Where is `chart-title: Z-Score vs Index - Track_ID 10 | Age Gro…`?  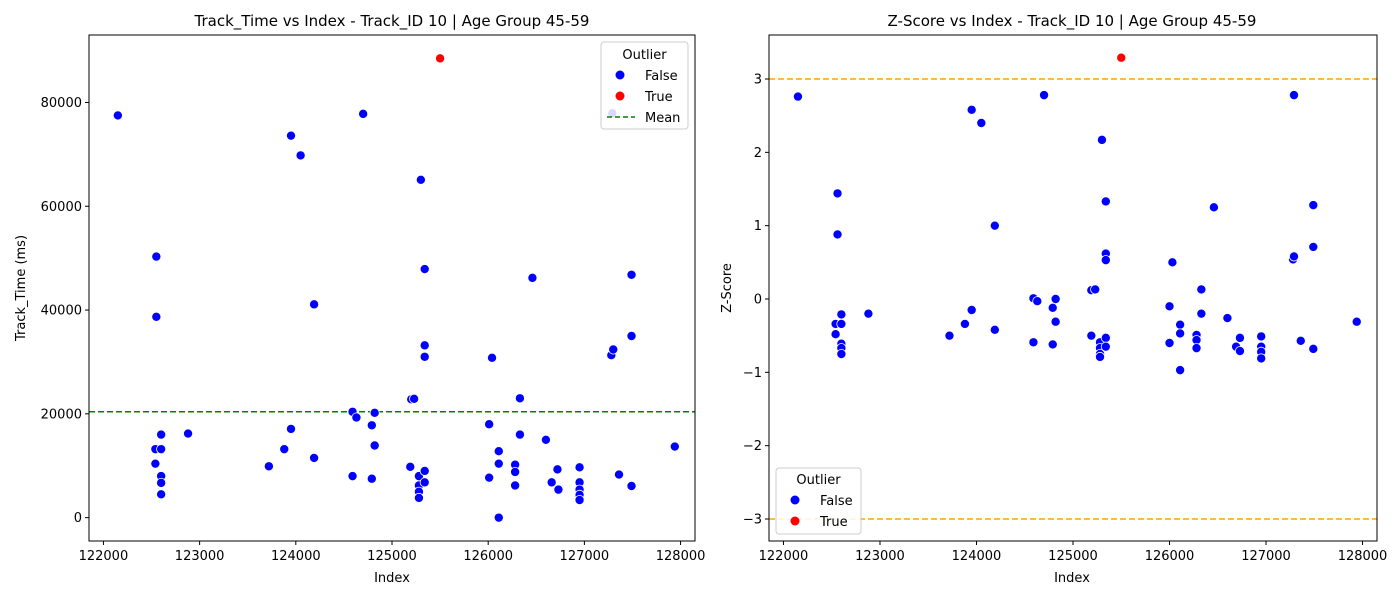
chart-title: Z-Score vs Index - Track_ID 10 | Age Gro… is located at coordinates (1072, 21).